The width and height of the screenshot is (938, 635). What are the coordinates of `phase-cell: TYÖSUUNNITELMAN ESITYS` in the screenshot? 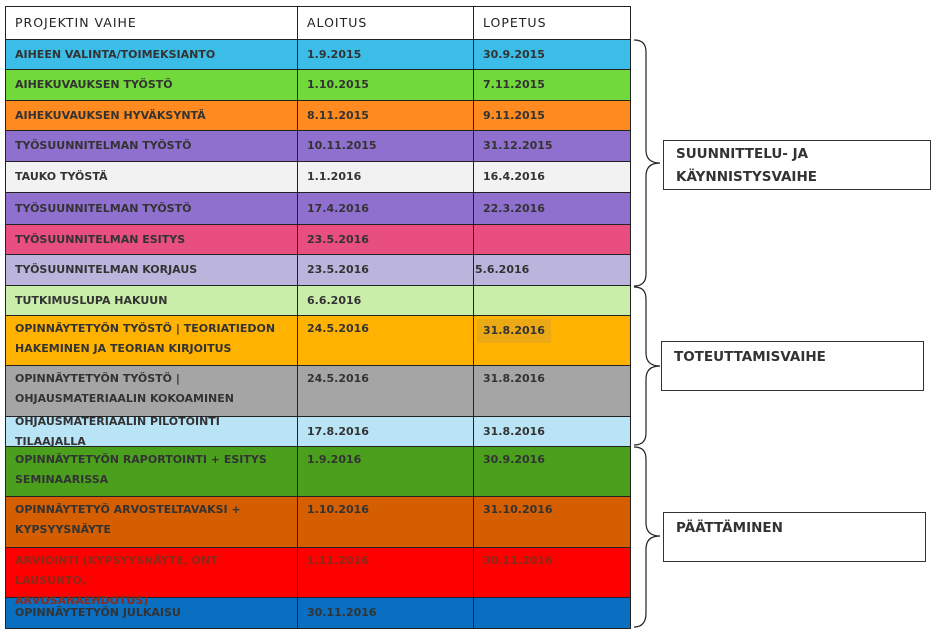 It's located at (152, 239).